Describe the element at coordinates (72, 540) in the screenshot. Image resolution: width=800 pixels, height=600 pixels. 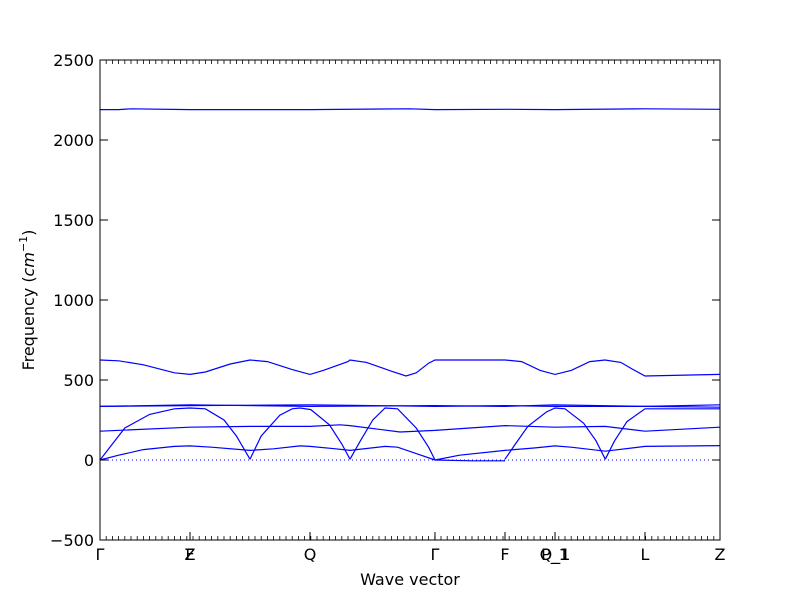
I see `y-tick-label: −500` at that location.